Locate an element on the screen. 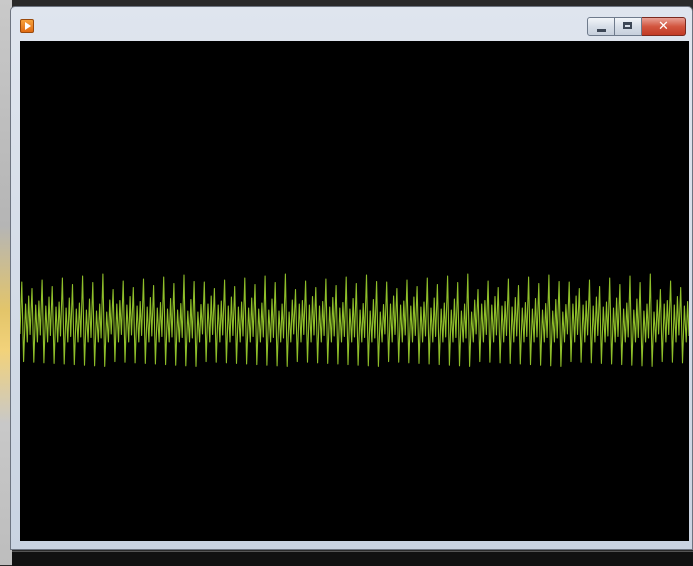 This screenshot has width=693, height=566. close-icon: ✕ is located at coordinates (663, 26).